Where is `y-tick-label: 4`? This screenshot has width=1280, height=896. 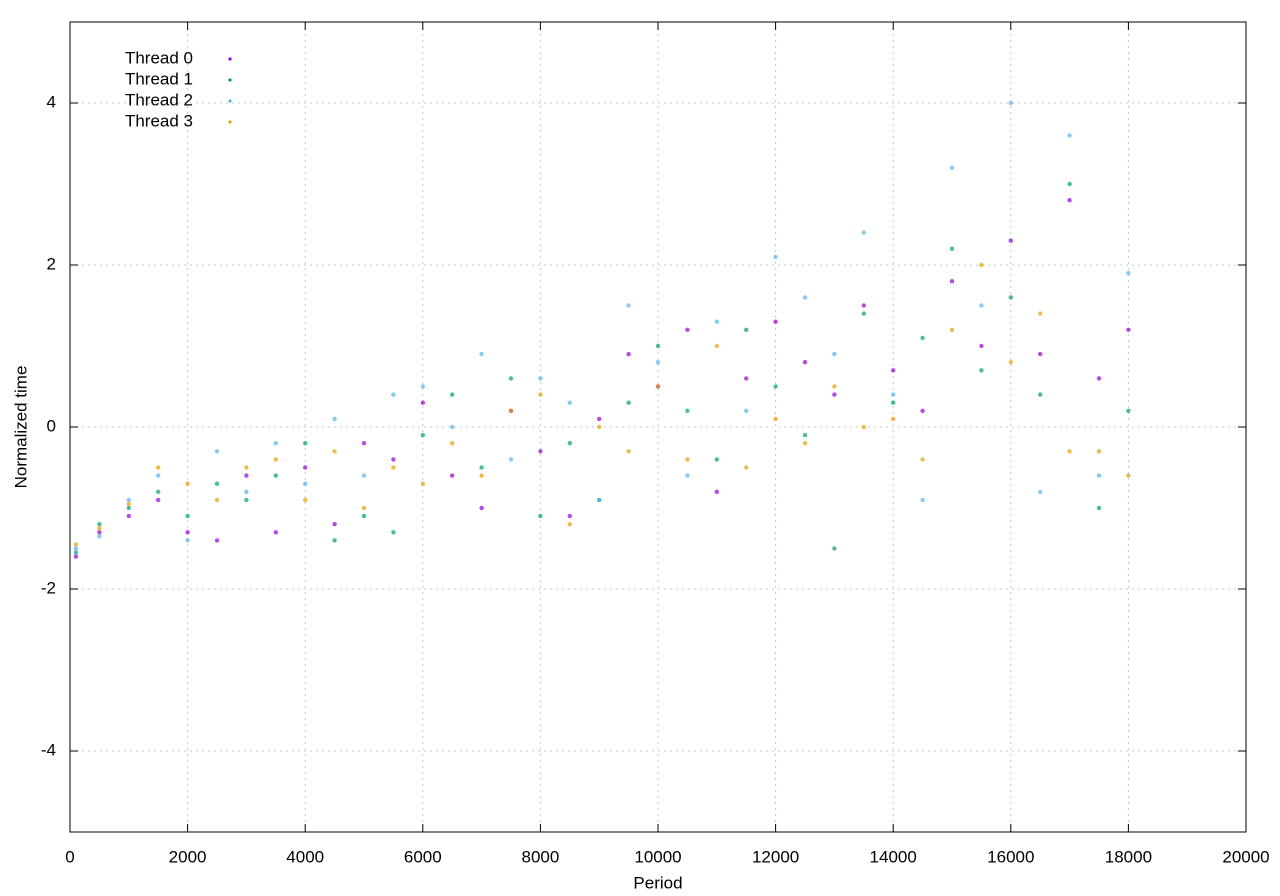
y-tick-label: 4 is located at coordinates (51, 101).